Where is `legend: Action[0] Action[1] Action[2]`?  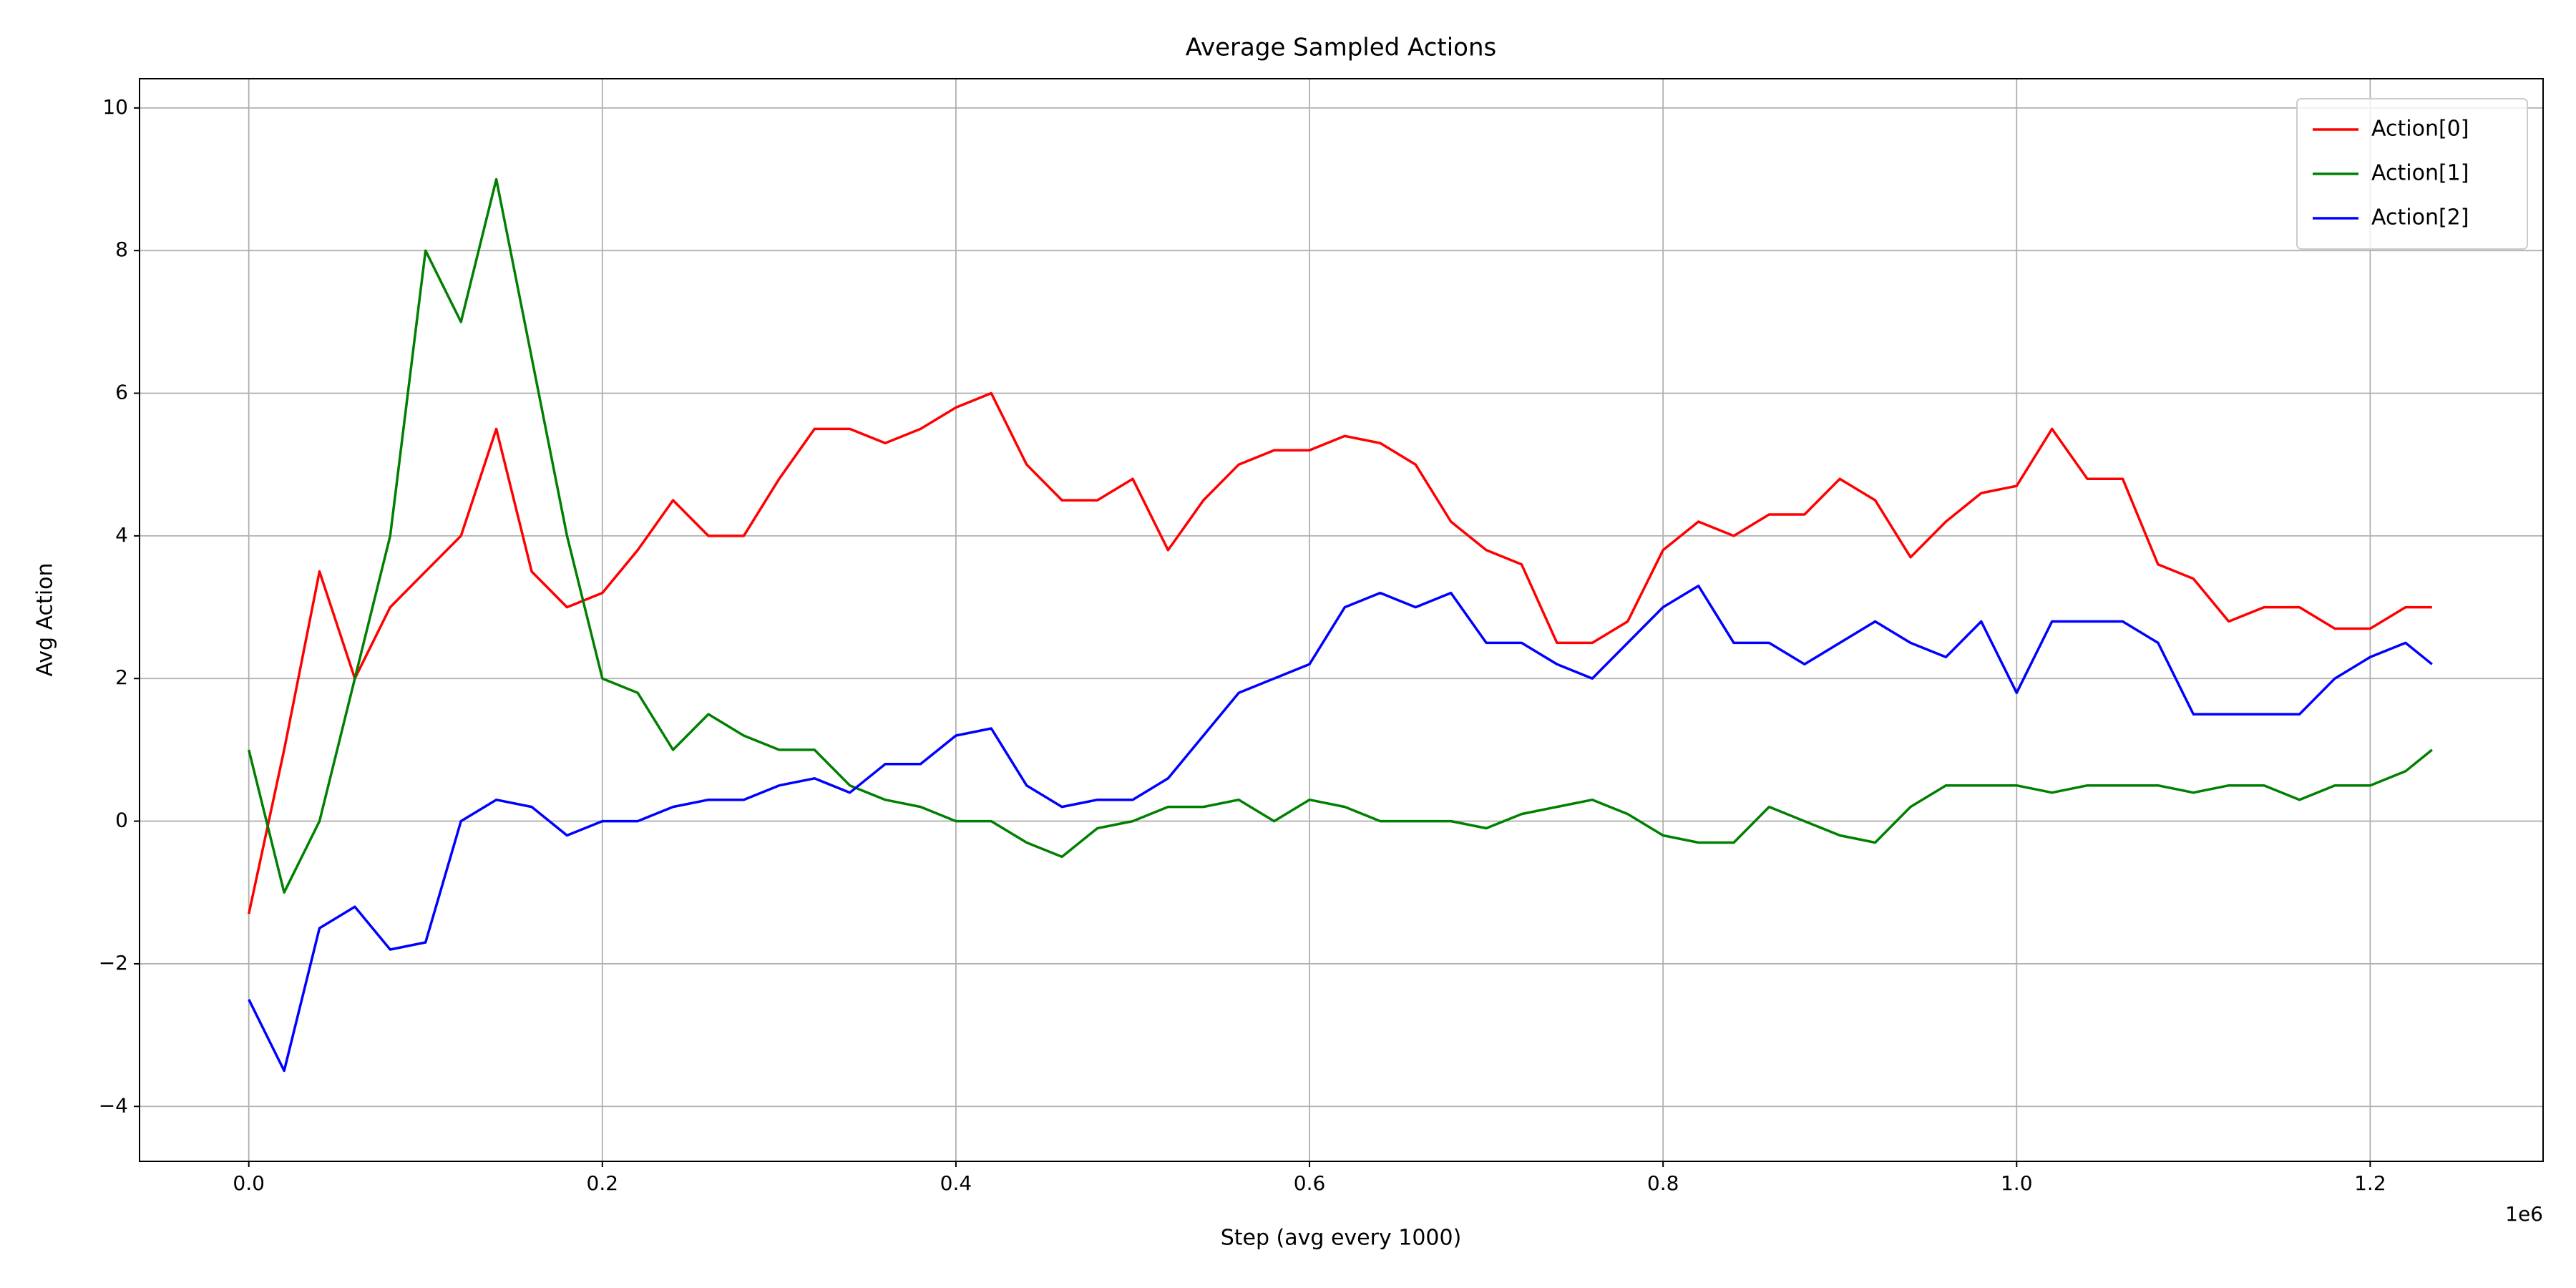
legend: Action[0] Action[1] Action[2] is located at coordinates (2412, 174).